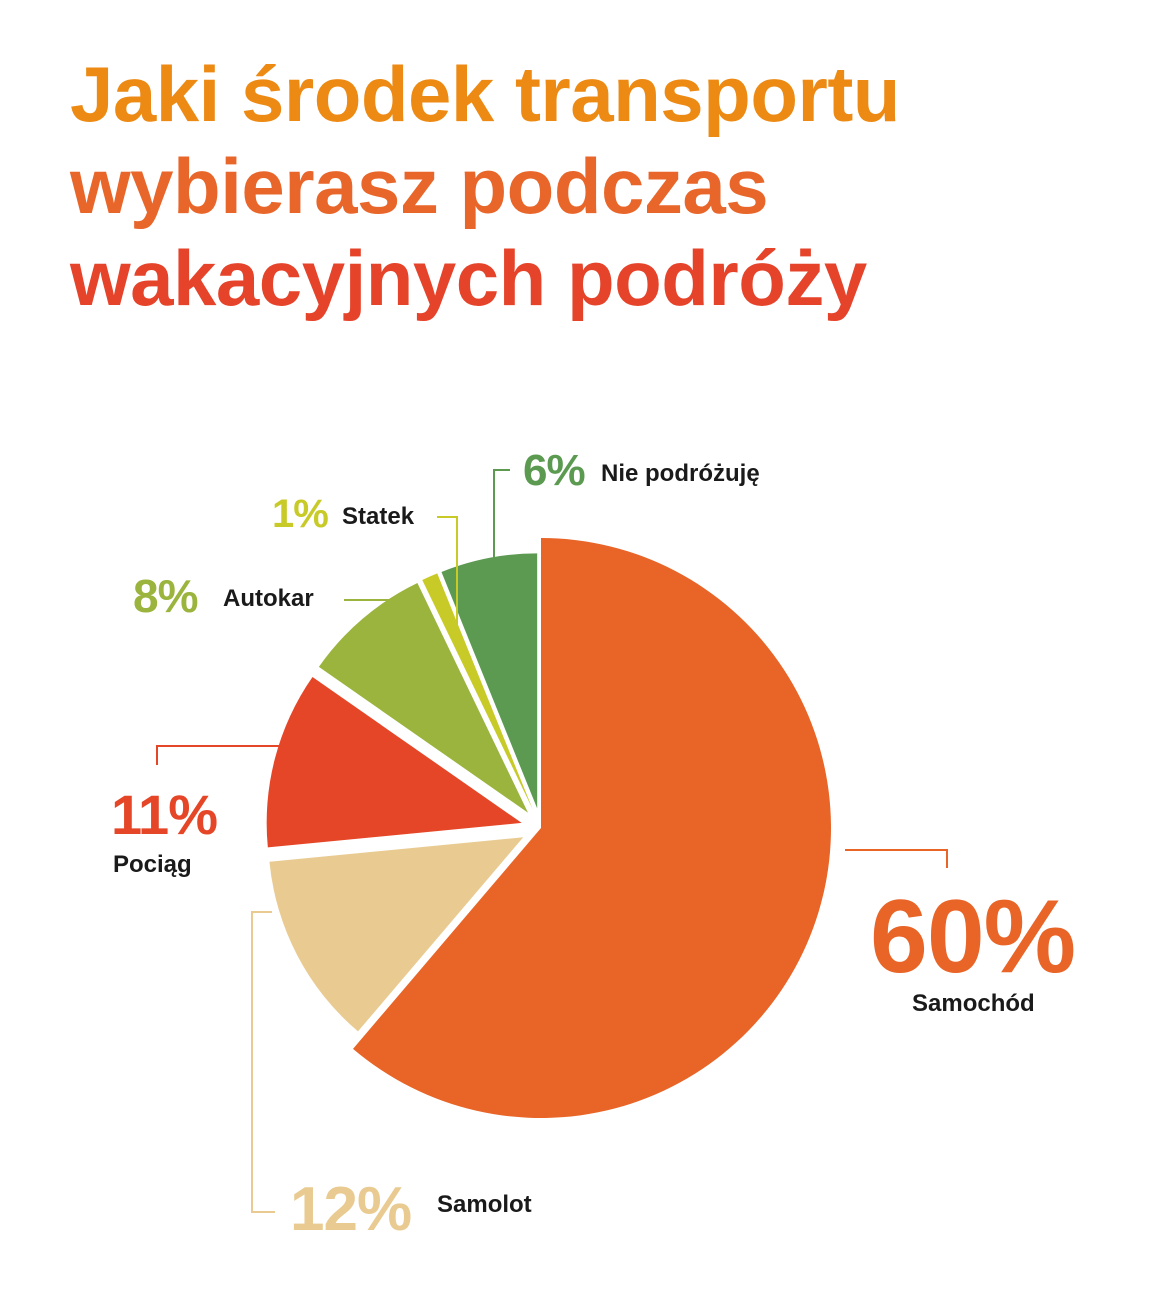  I want to click on title-line-1: Jaki środek transportu, so click(485, 94).